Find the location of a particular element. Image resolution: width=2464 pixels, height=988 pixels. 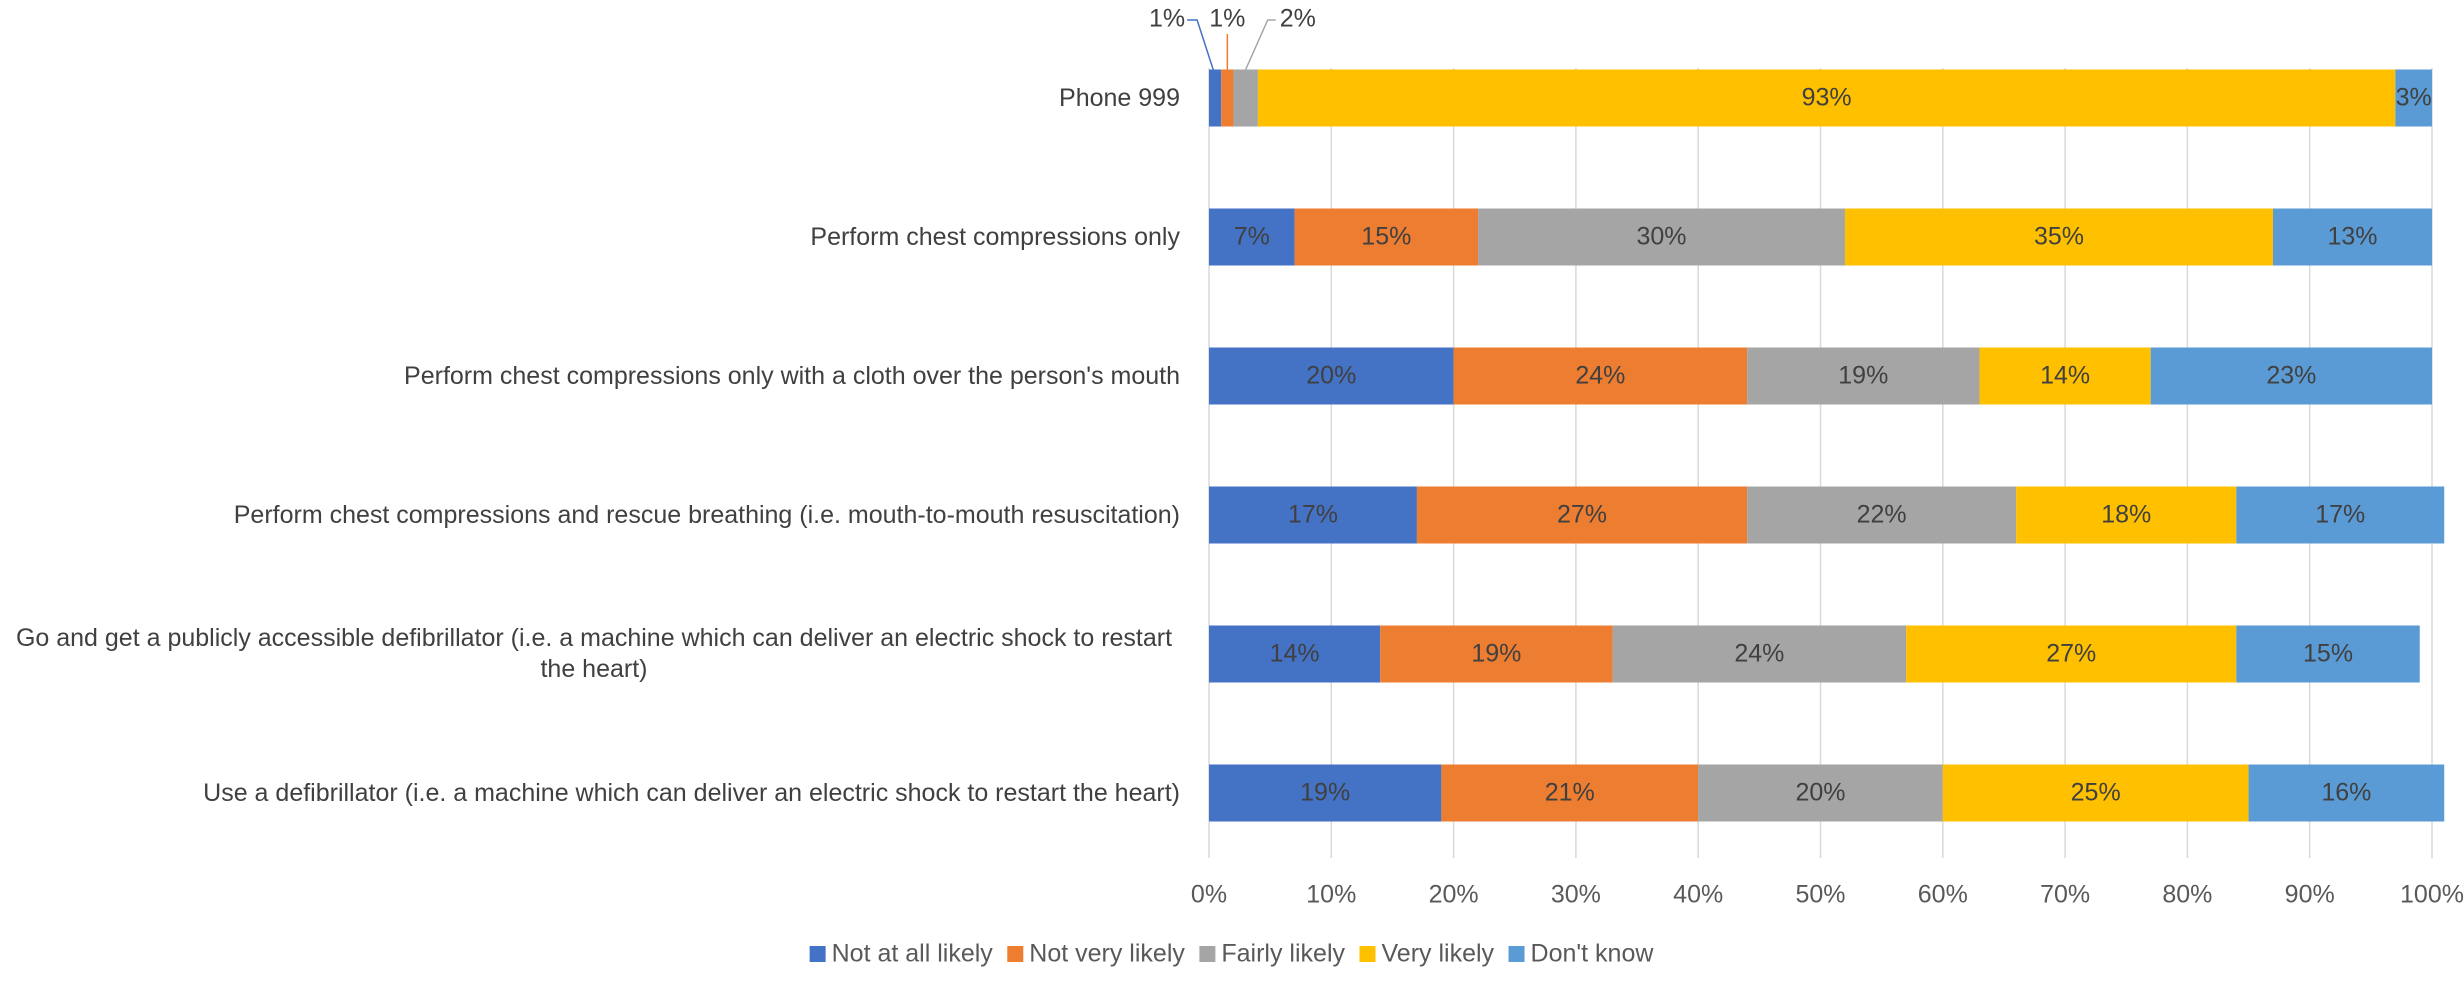

x-tick-label: 60% is located at coordinates (1943, 895).